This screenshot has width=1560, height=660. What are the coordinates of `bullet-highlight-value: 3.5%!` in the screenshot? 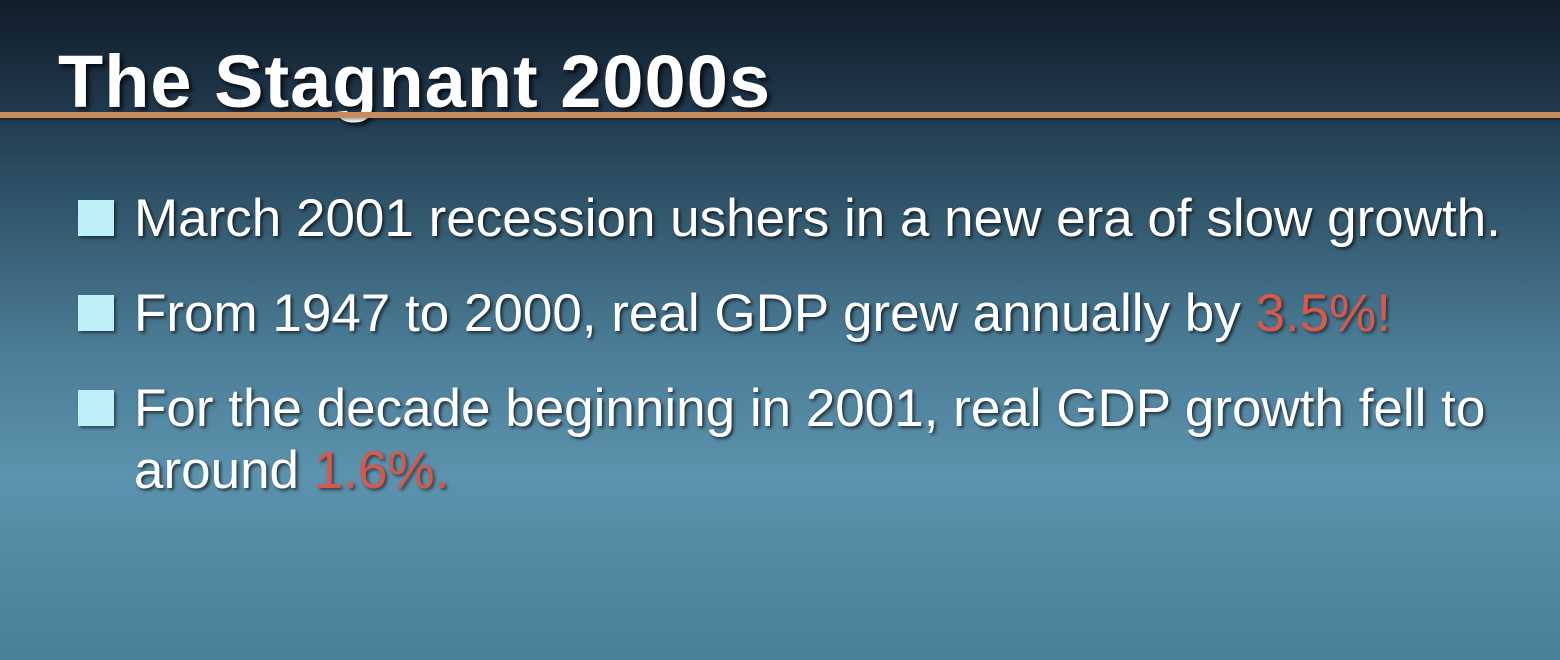 It's located at (1323, 313).